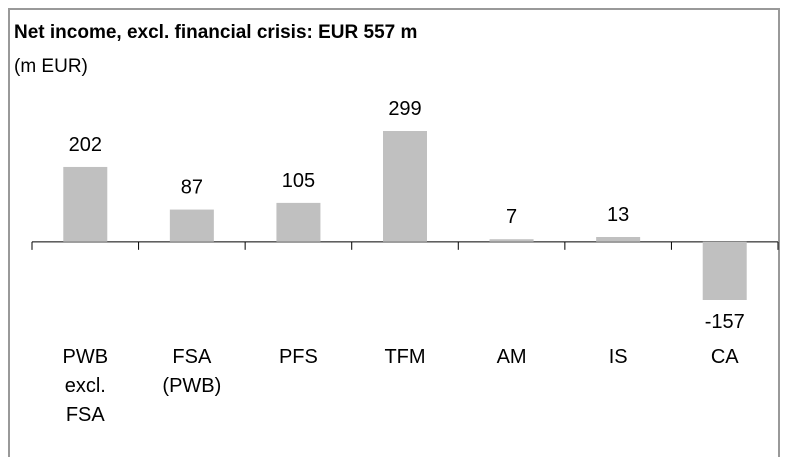  I want to click on x-tick-label: FSA (PWB), so click(191, 371).